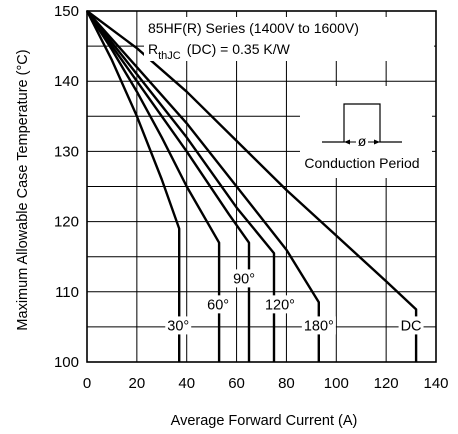  I want to click on conduction-waveform, so click(362, 123).